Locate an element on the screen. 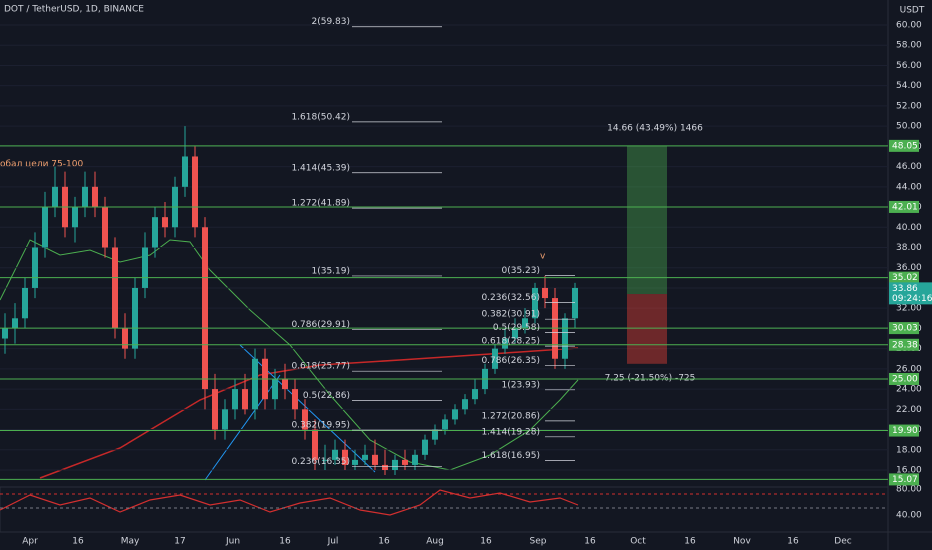 This screenshot has height=550, width=932. osc-tick-label: 80.00 is located at coordinates (909, 490).